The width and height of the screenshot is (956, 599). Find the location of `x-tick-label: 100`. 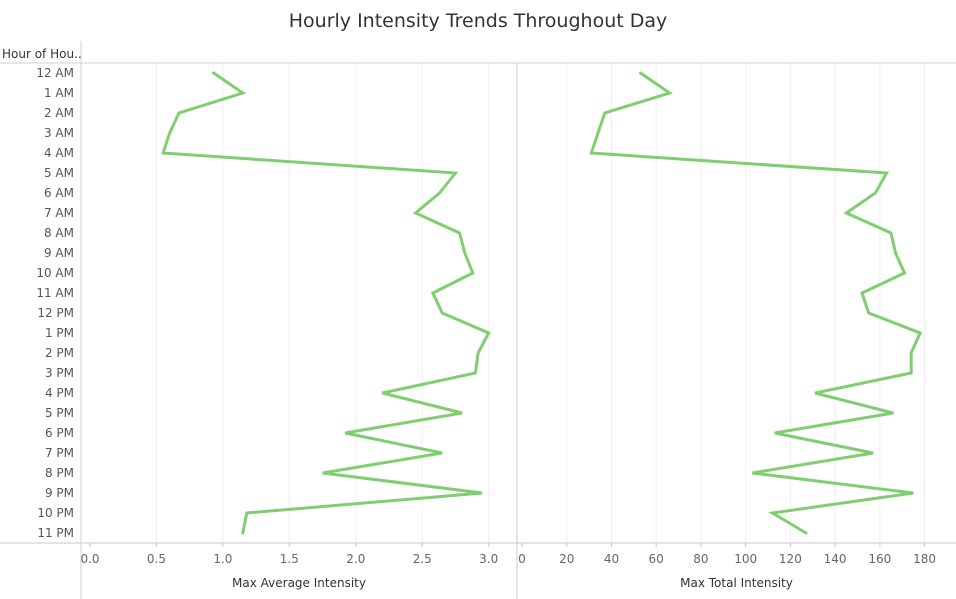

x-tick-label: 100 is located at coordinates (745, 559).